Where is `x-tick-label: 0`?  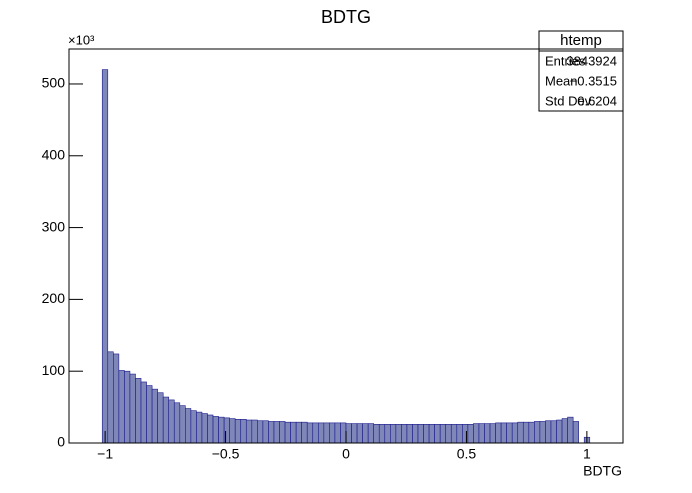 x-tick-label: 0 is located at coordinates (346, 454).